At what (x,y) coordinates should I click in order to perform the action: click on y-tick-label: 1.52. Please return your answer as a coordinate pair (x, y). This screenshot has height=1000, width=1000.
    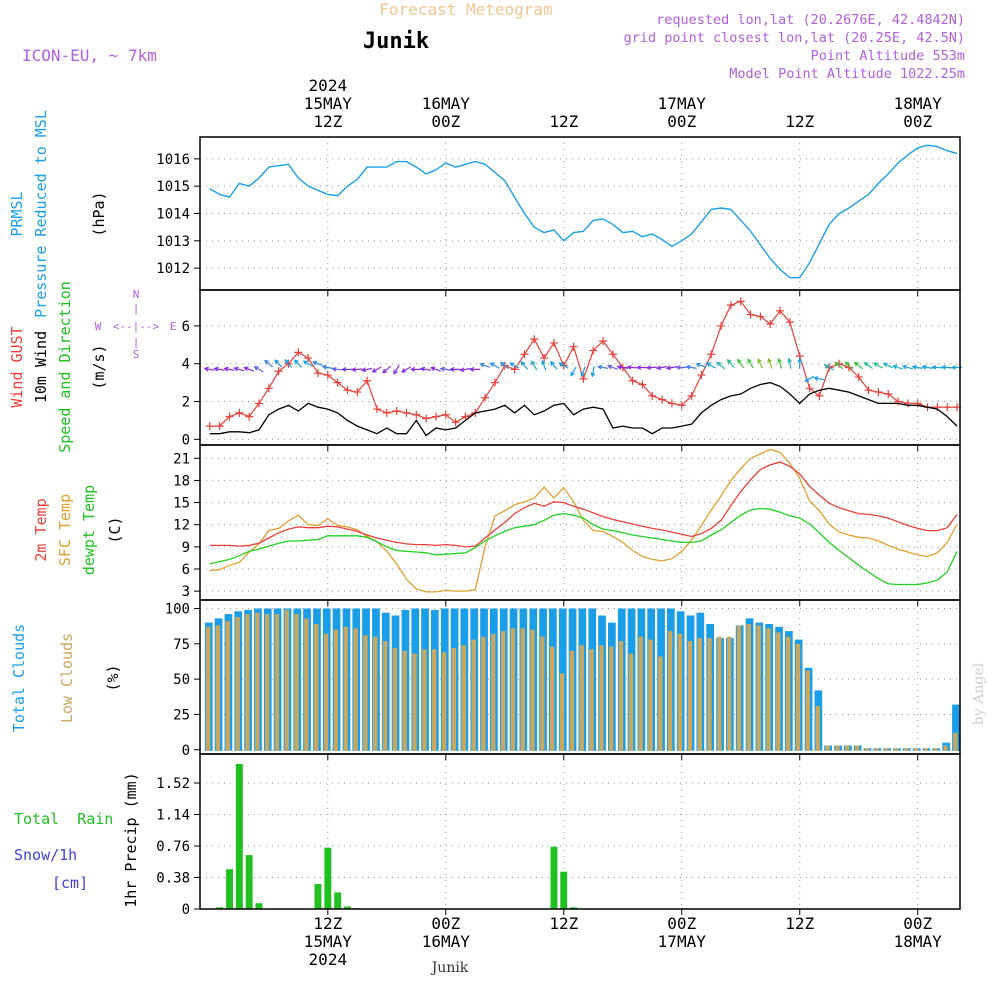
    Looking at the image, I should click on (173, 784).